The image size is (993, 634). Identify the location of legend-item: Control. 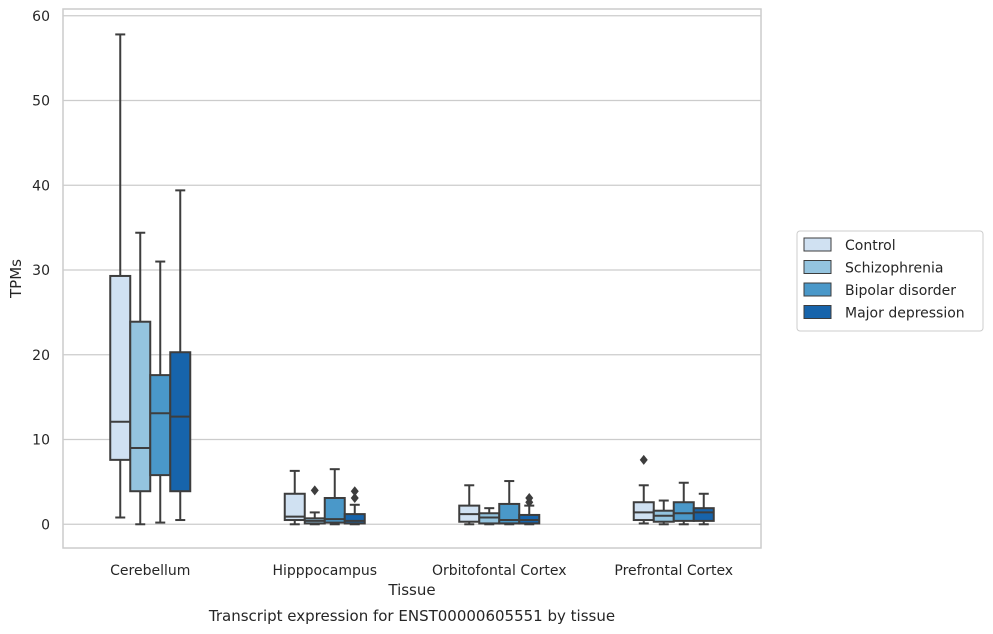
(849, 245).